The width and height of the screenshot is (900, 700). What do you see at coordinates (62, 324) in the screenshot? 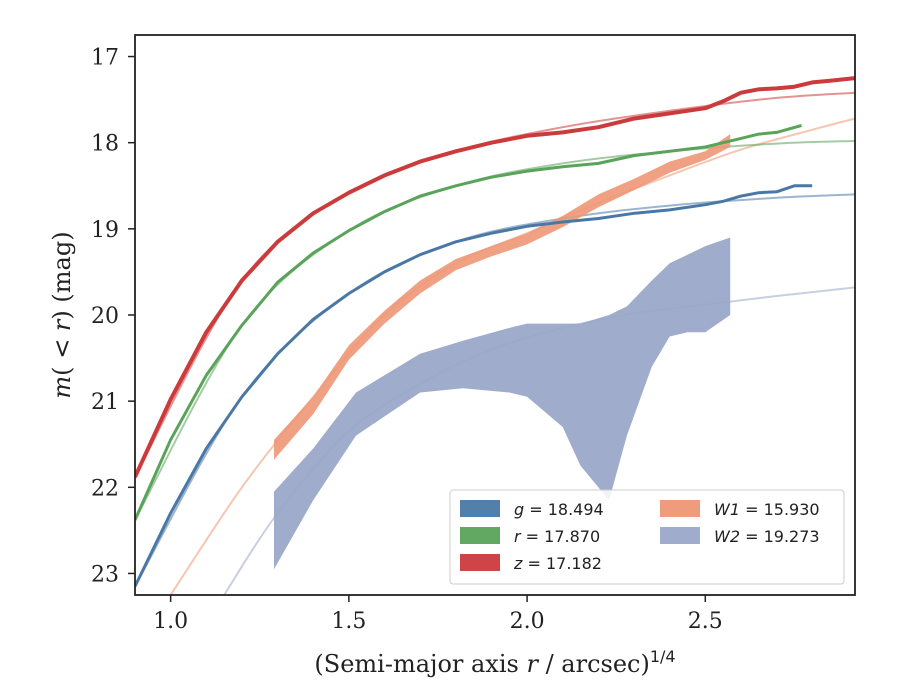
I see `y-axis-title-r: r` at bounding box center [62, 324].